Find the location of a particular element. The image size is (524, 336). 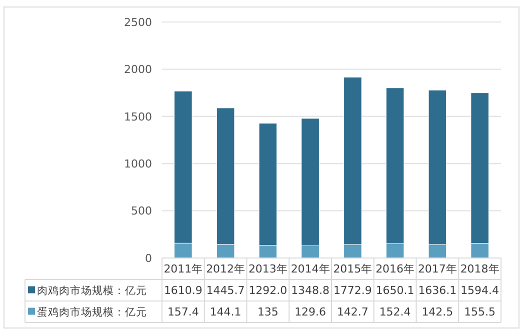

data-label: 1445.7 is located at coordinates (225, 291).